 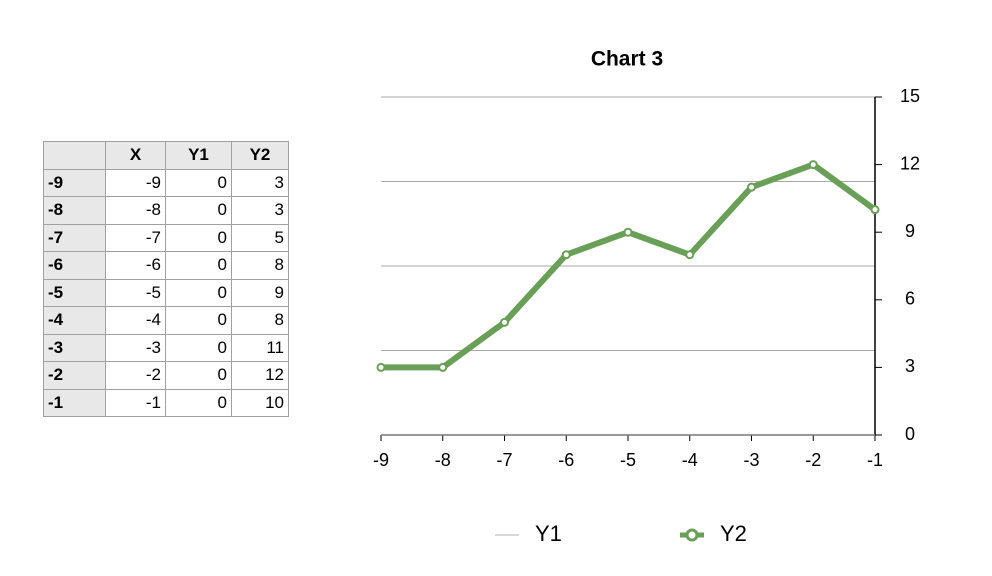 What do you see at coordinates (548, 533) in the screenshot?
I see `legend-label: Y1` at bounding box center [548, 533].